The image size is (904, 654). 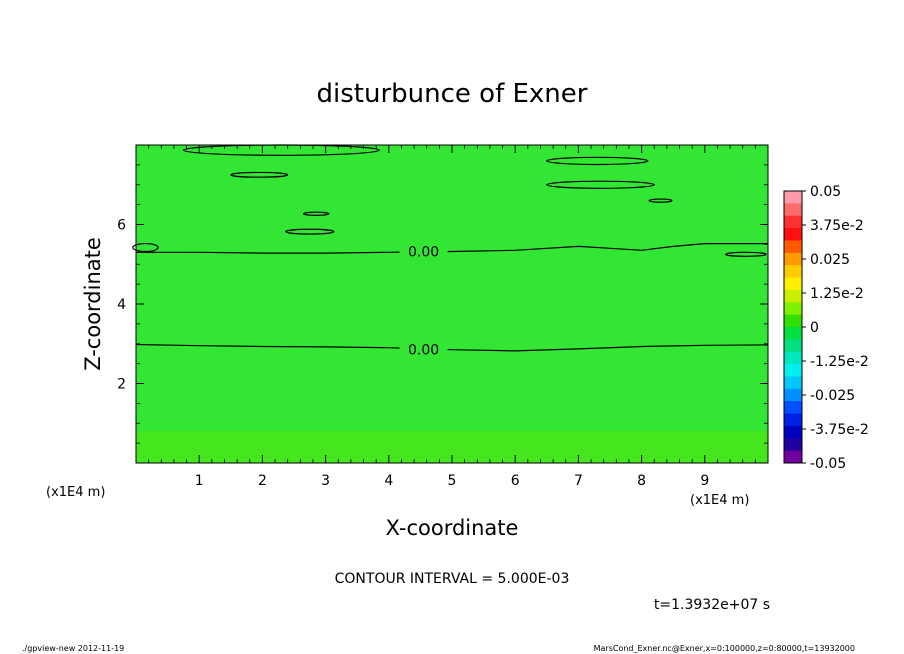 I want to click on x-tick-label: 2, so click(x=262, y=481).